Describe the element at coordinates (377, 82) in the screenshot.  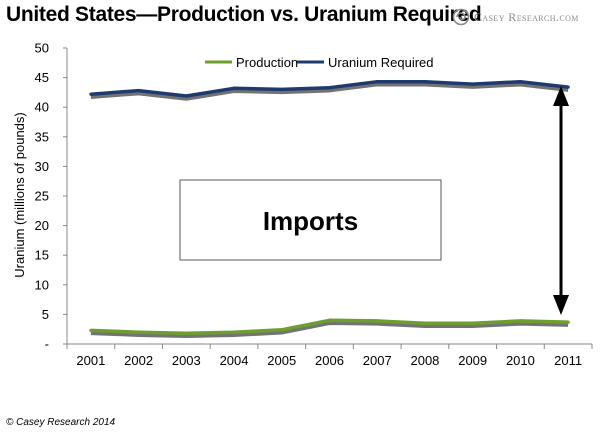
I see `data-point-uranium-required-2007` at that location.